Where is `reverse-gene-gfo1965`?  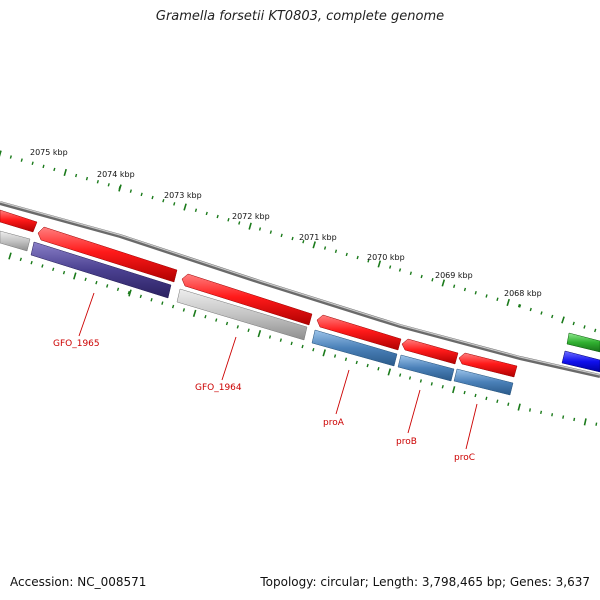 reverse-gene-gfo1965 is located at coordinates (101, 270).